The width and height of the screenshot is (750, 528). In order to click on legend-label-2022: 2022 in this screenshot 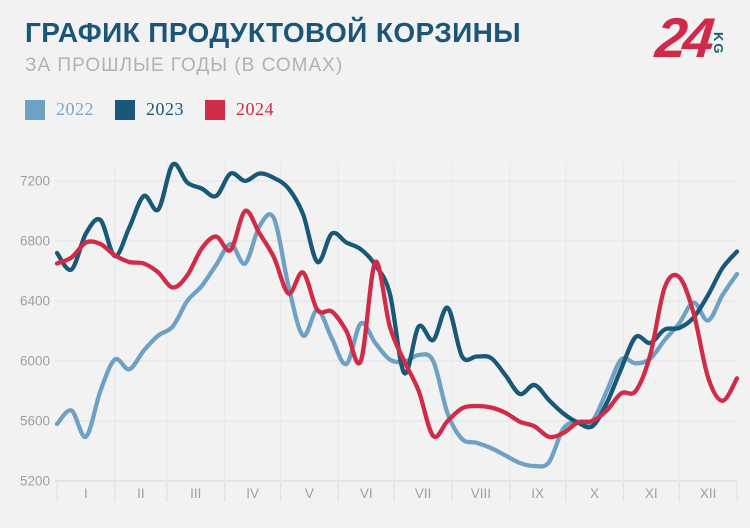, I will do `click(75, 109)`.